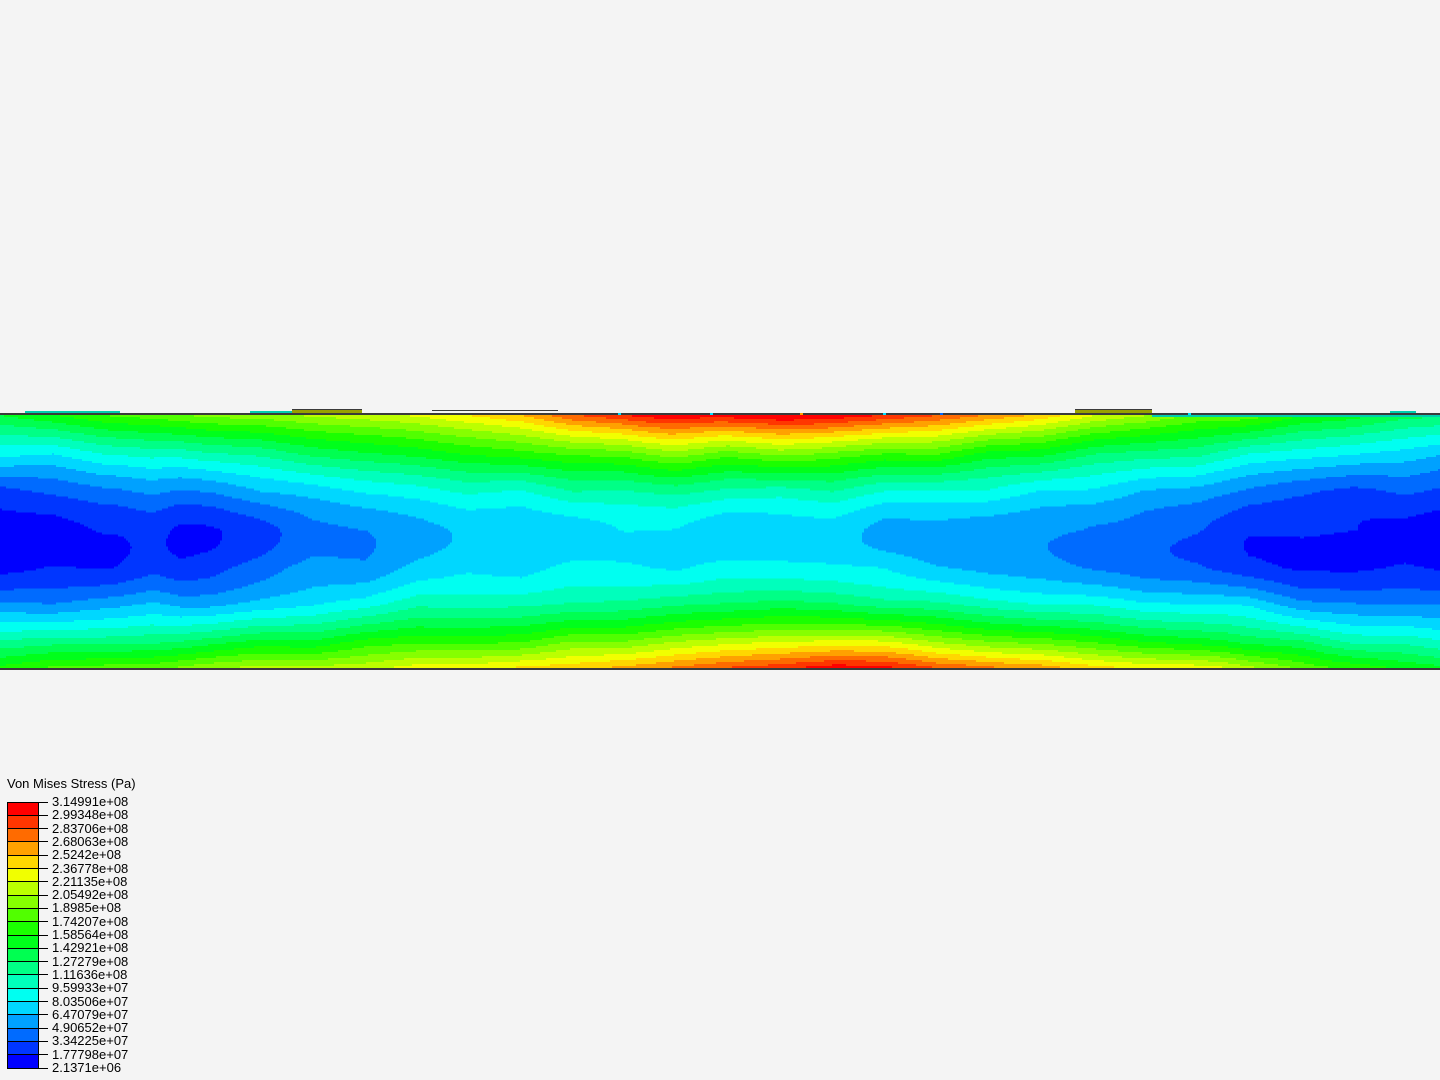 The height and width of the screenshot is (1080, 1440). What do you see at coordinates (90, 1041) in the screenshot?
I see `legend-level-label: 3.34225e+07` at bounding box center [90, 1041].